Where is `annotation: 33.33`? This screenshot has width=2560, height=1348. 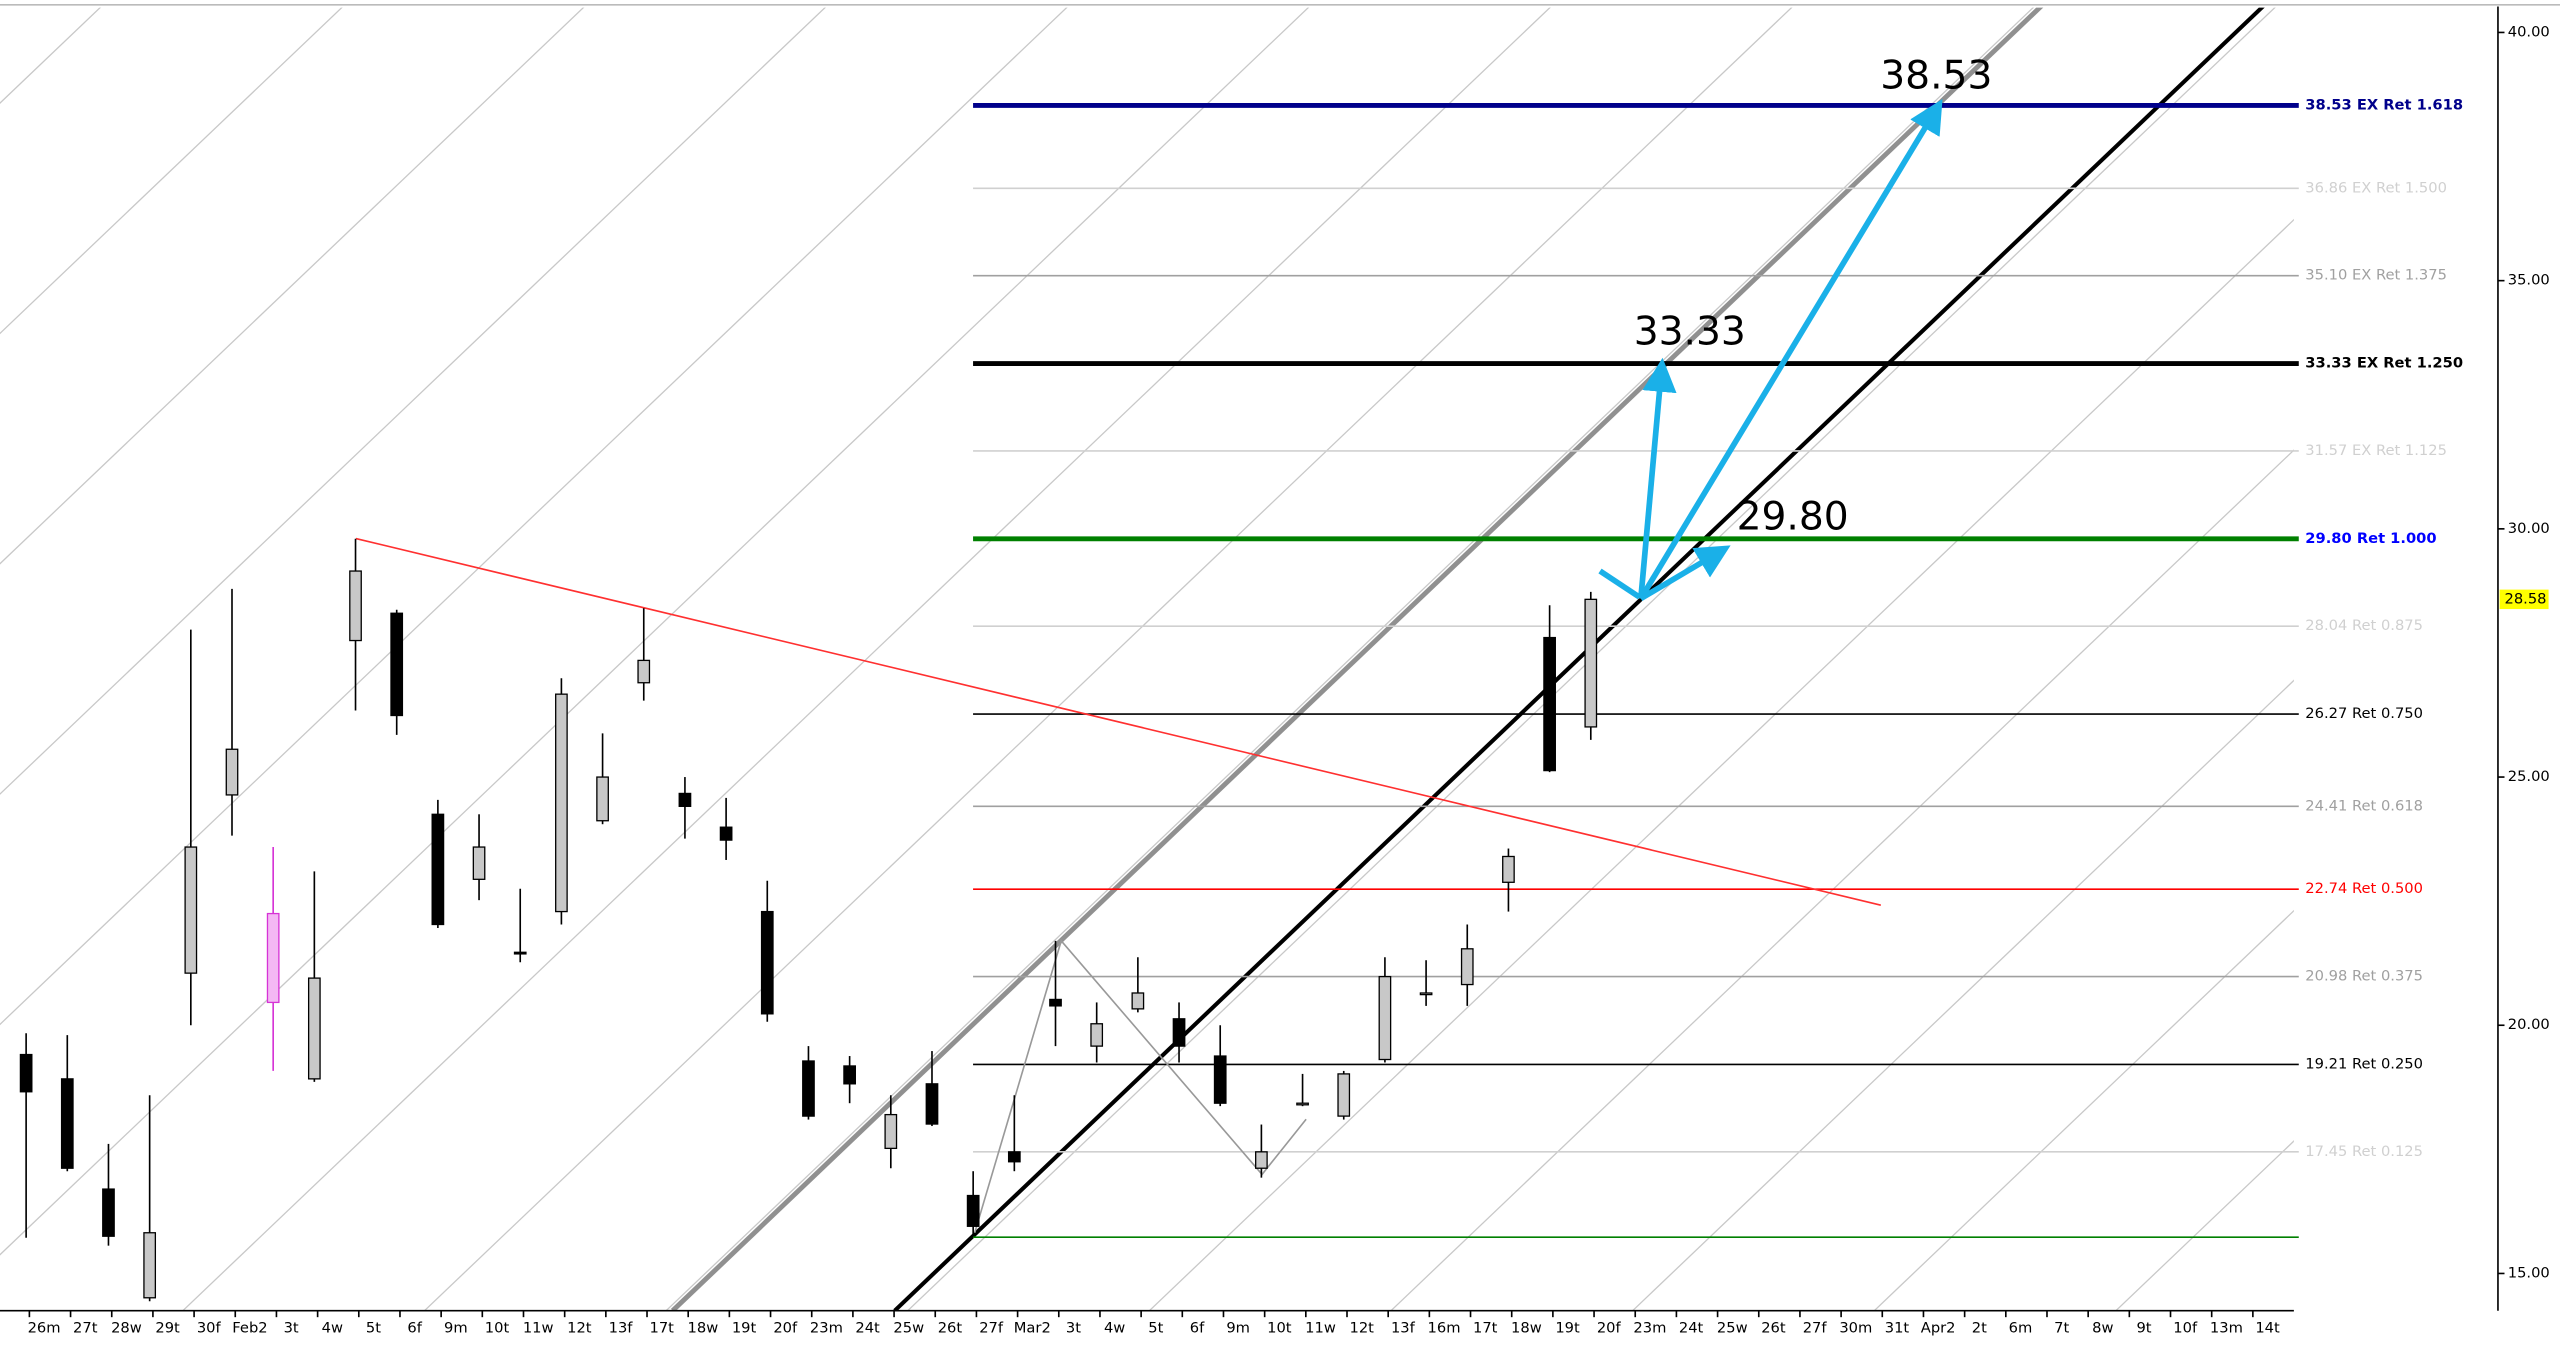
annotation: 33.33 is located at coordinates (1690, 332).